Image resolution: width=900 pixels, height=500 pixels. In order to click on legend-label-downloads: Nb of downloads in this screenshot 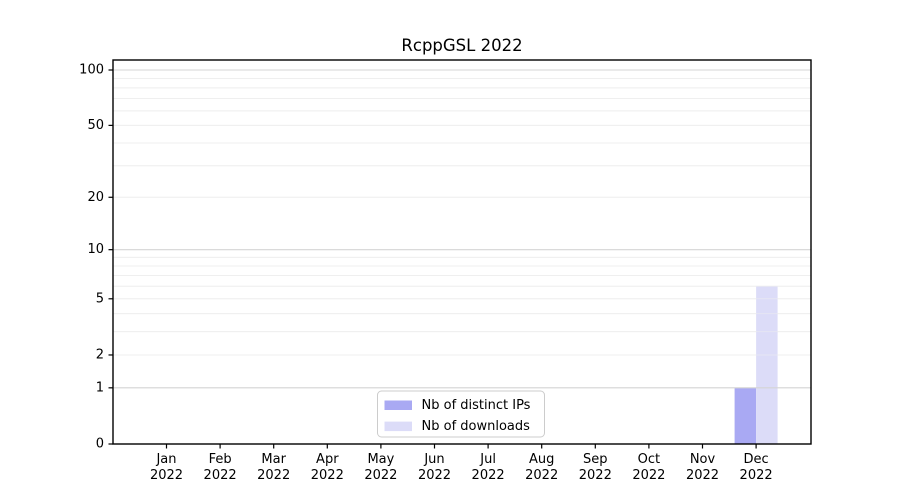, I will do `click(476, 426)`.